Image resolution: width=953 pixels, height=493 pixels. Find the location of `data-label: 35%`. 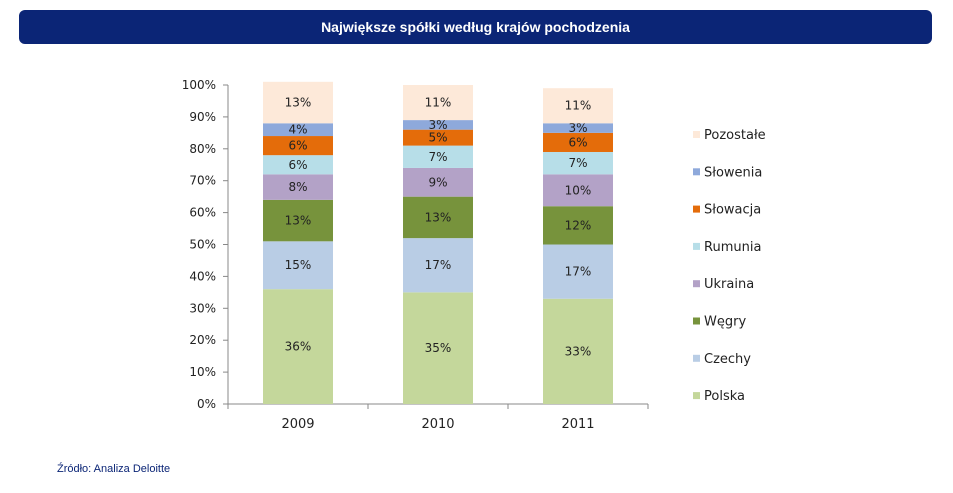

data-label: 35% is located at coordinates (438, 348).